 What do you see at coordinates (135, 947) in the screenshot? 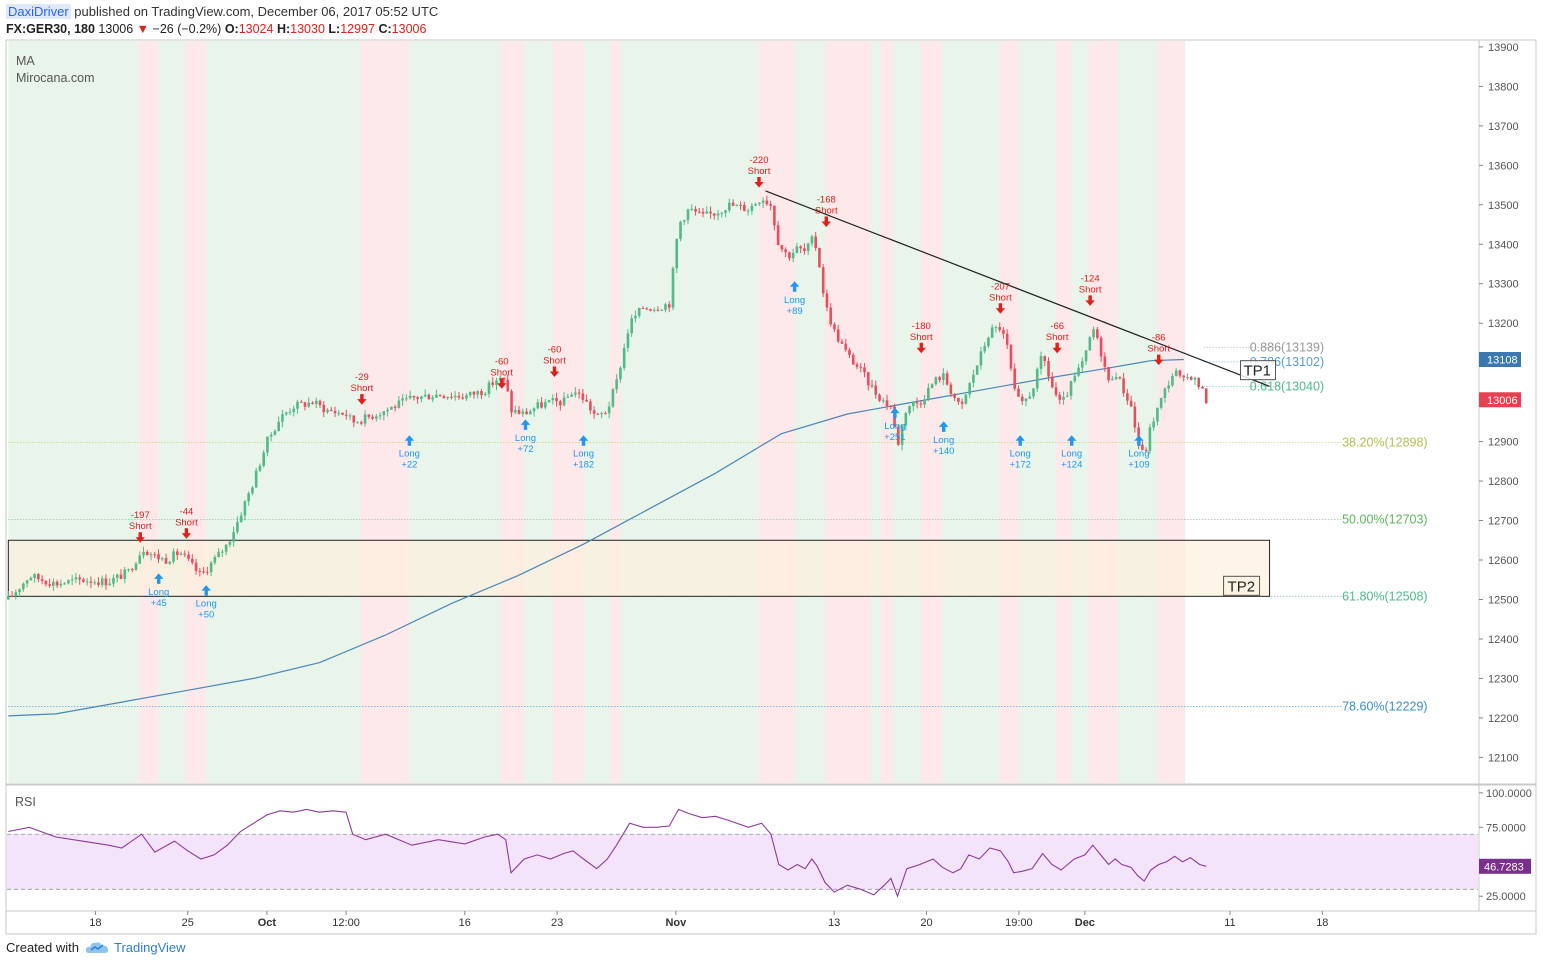
I see `tradingview-brand: TradingView` at bounding box center [135, 947].